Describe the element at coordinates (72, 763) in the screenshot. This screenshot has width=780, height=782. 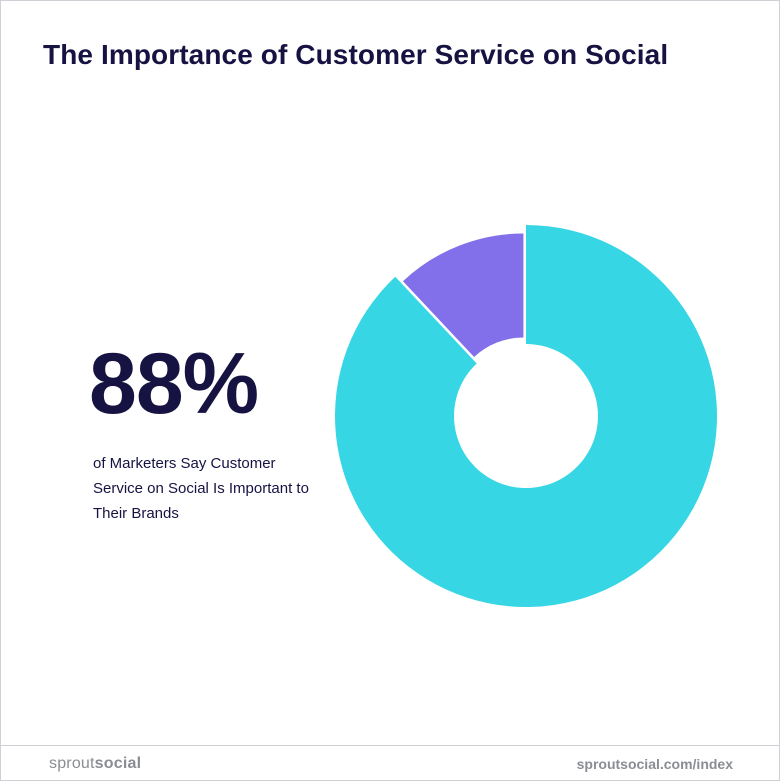
I see `logo-text-sprout: sprout` at that location.